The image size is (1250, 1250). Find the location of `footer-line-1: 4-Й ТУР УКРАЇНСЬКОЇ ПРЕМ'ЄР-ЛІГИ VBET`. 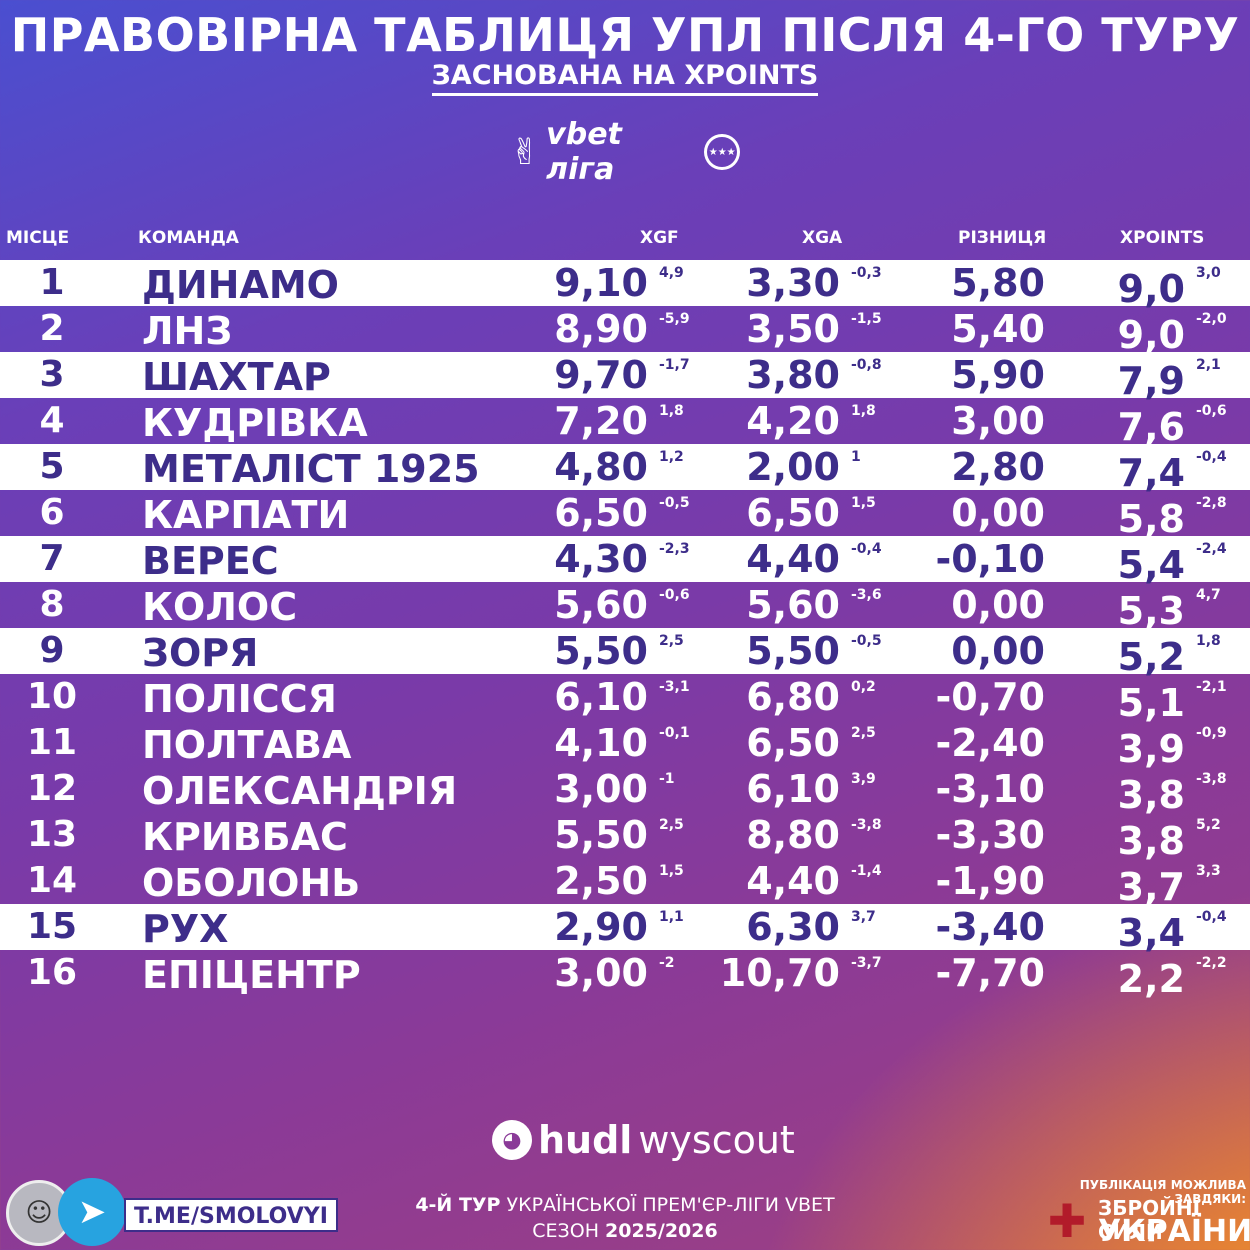

footer-line-1: 4-Й ТУР УКРАЇНСЬКОЇ ПРЕМ'ЄР-ЛІГИ VBET is located at coordinates (625, 1205).